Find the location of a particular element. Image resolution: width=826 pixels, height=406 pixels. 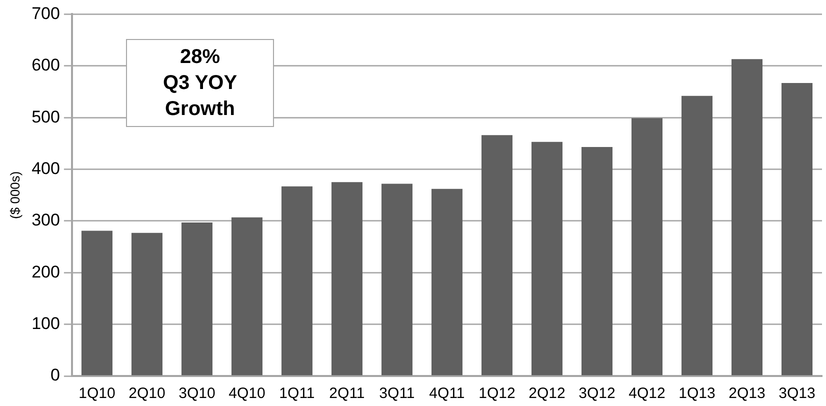

y-tick-label: 0 is located at coordinates (55, 375).